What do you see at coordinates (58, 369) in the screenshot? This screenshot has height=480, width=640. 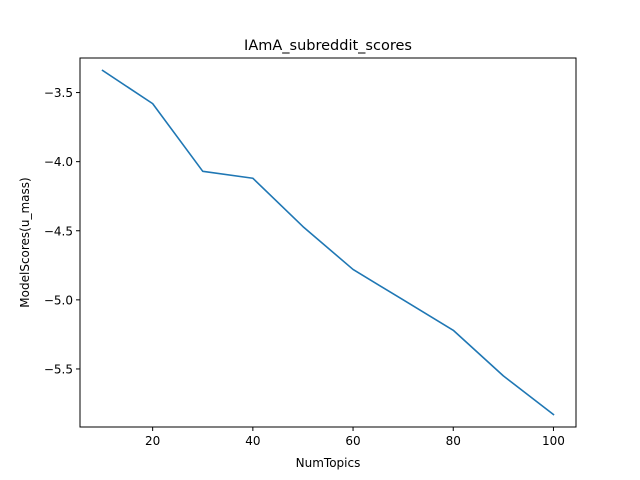 I see `y-tick-label: −5.5` at bounding box center [58, 369].